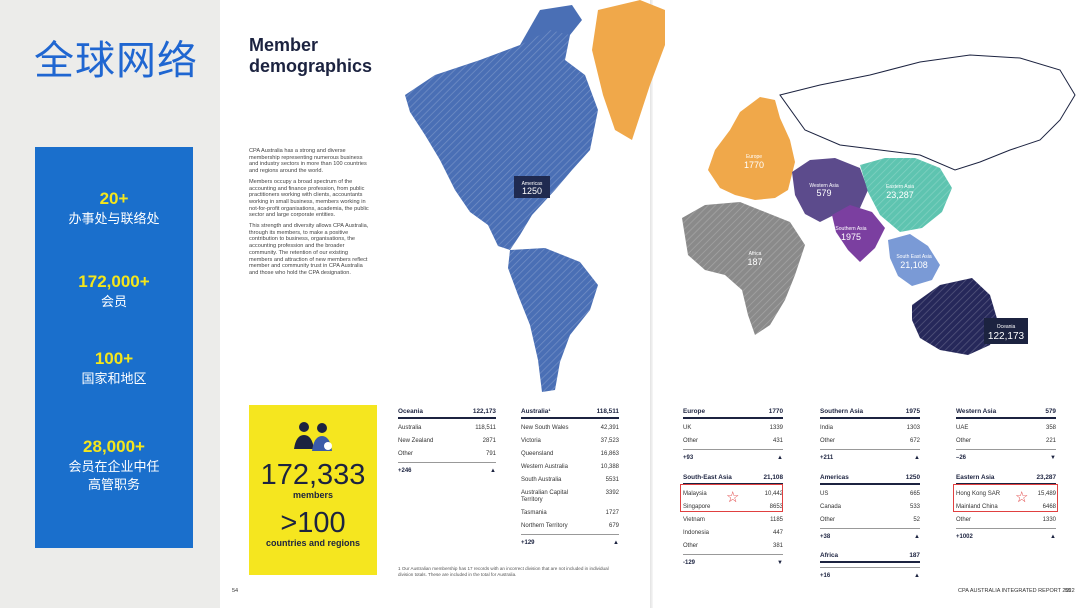  I want to click on table-row: Hong Kong SAR 15,489, so click(1006, 491).